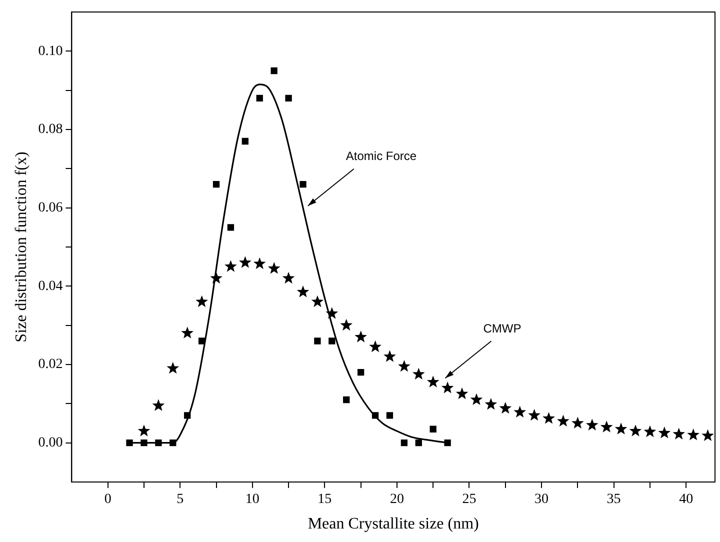 Image resolution: width=720 pixels, height=542 pixels. What do you see at coordinates (50, 208) in the screenshot?
I see `y-tick-label: 0.06` at bounding box center [50, 208].